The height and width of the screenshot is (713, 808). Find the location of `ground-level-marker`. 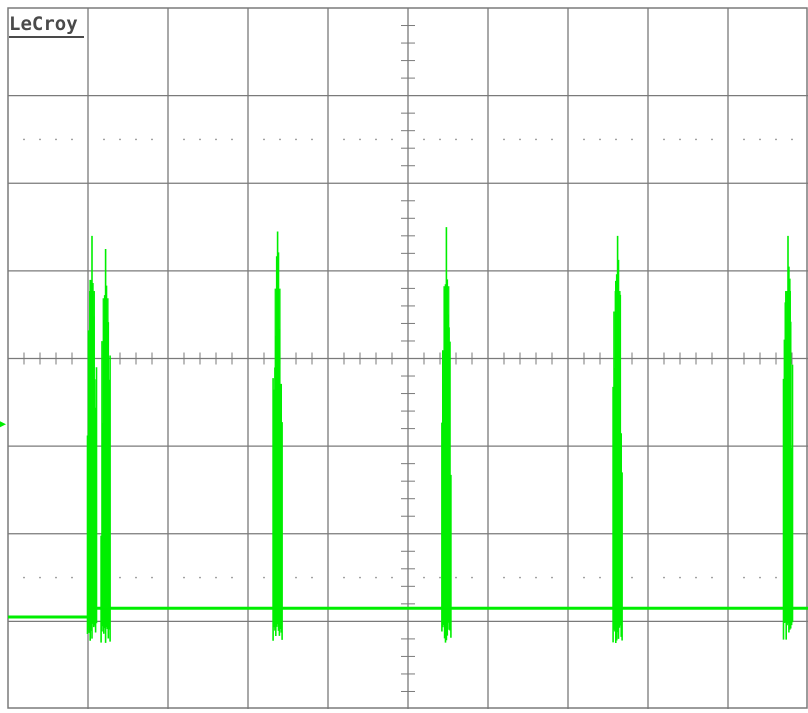

ground-level-marker is located at coordinates (3, 424).